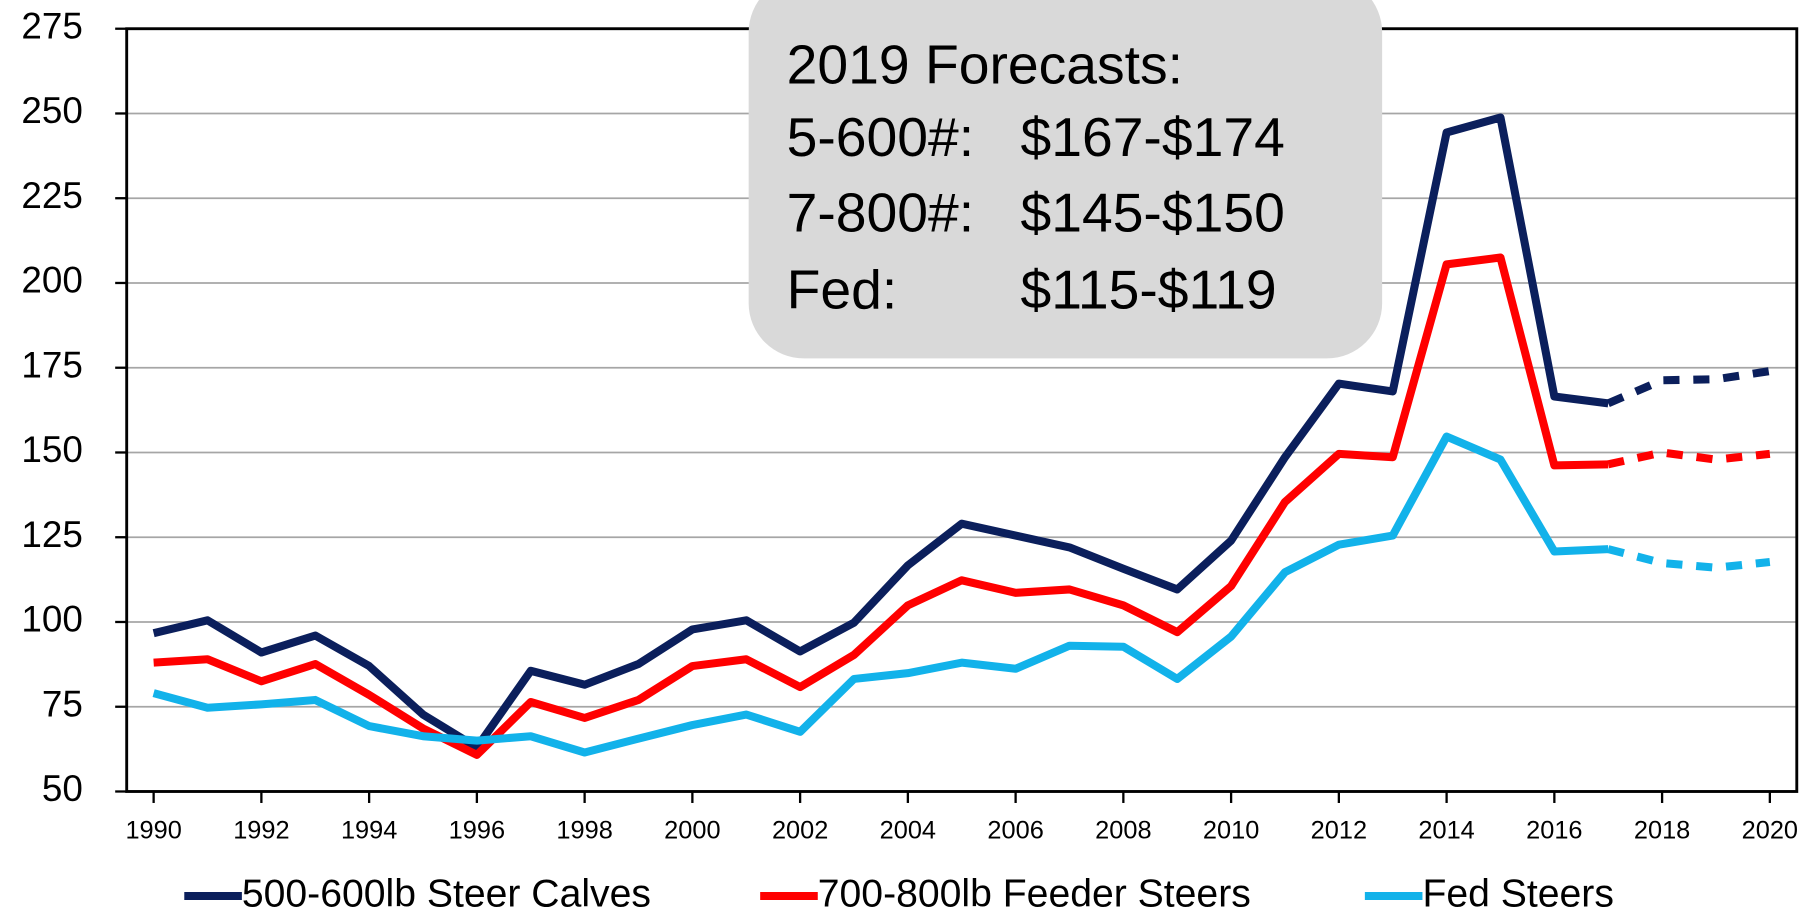 Image resolution: width=1806 pixels, height=919 pixels. What do you see at coordinates (1339, 830) in the screenshot?
I see `x-tick-label: 2012` at bounding box center [1339, 830].